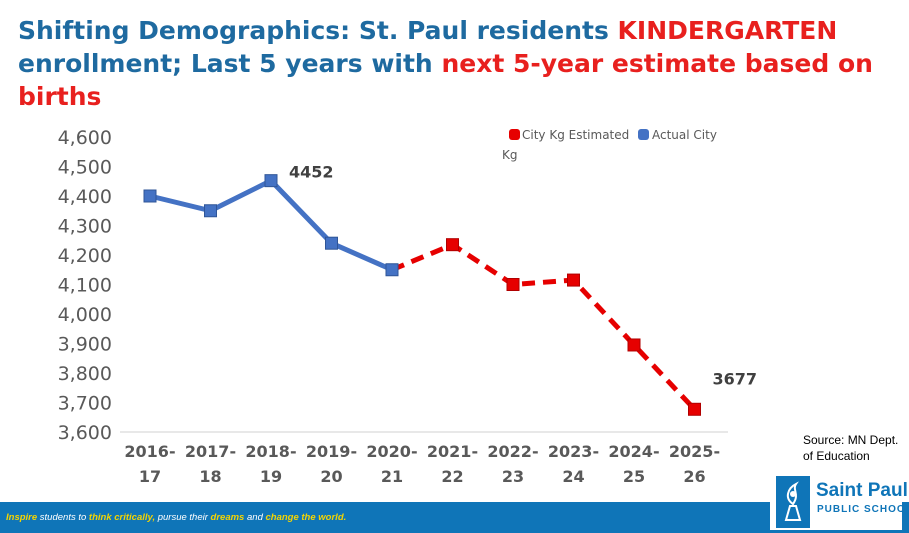 This screenshot has width=909, height=533. I want to click on y-tick-label: 3,600, so click(85, 433).